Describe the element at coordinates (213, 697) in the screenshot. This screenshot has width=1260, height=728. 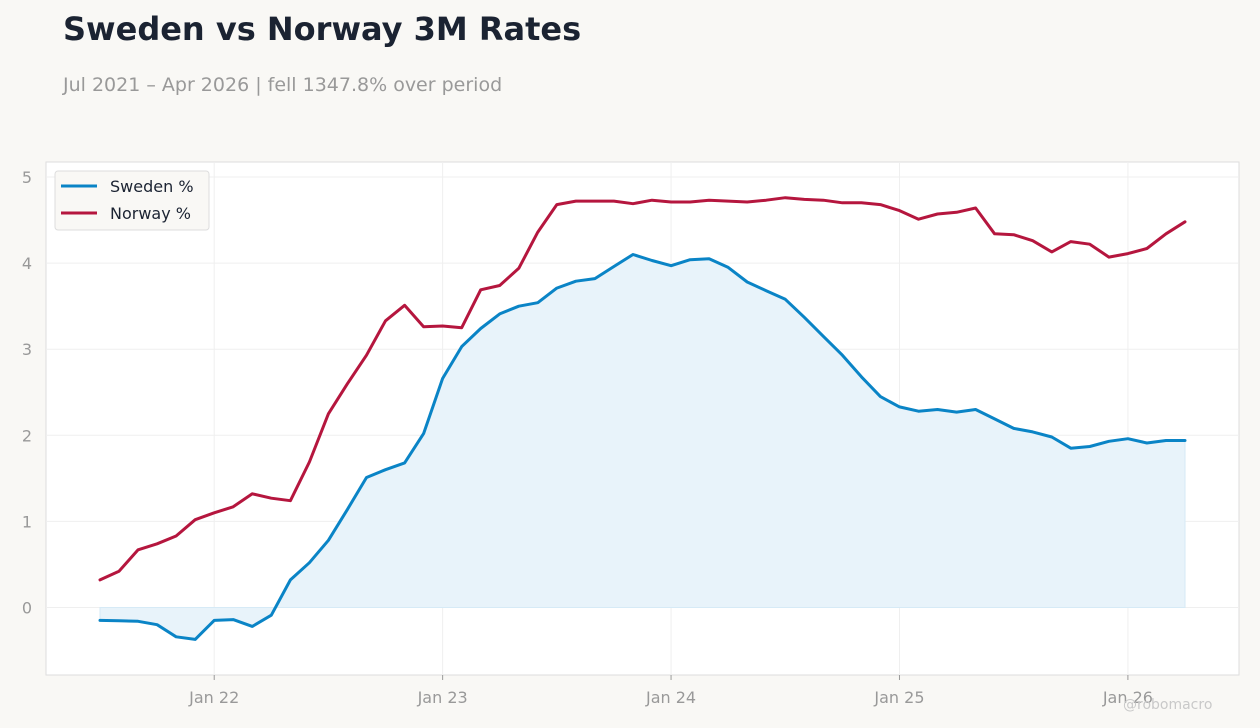
I see `x-tick-label: Jan 22` at that location.